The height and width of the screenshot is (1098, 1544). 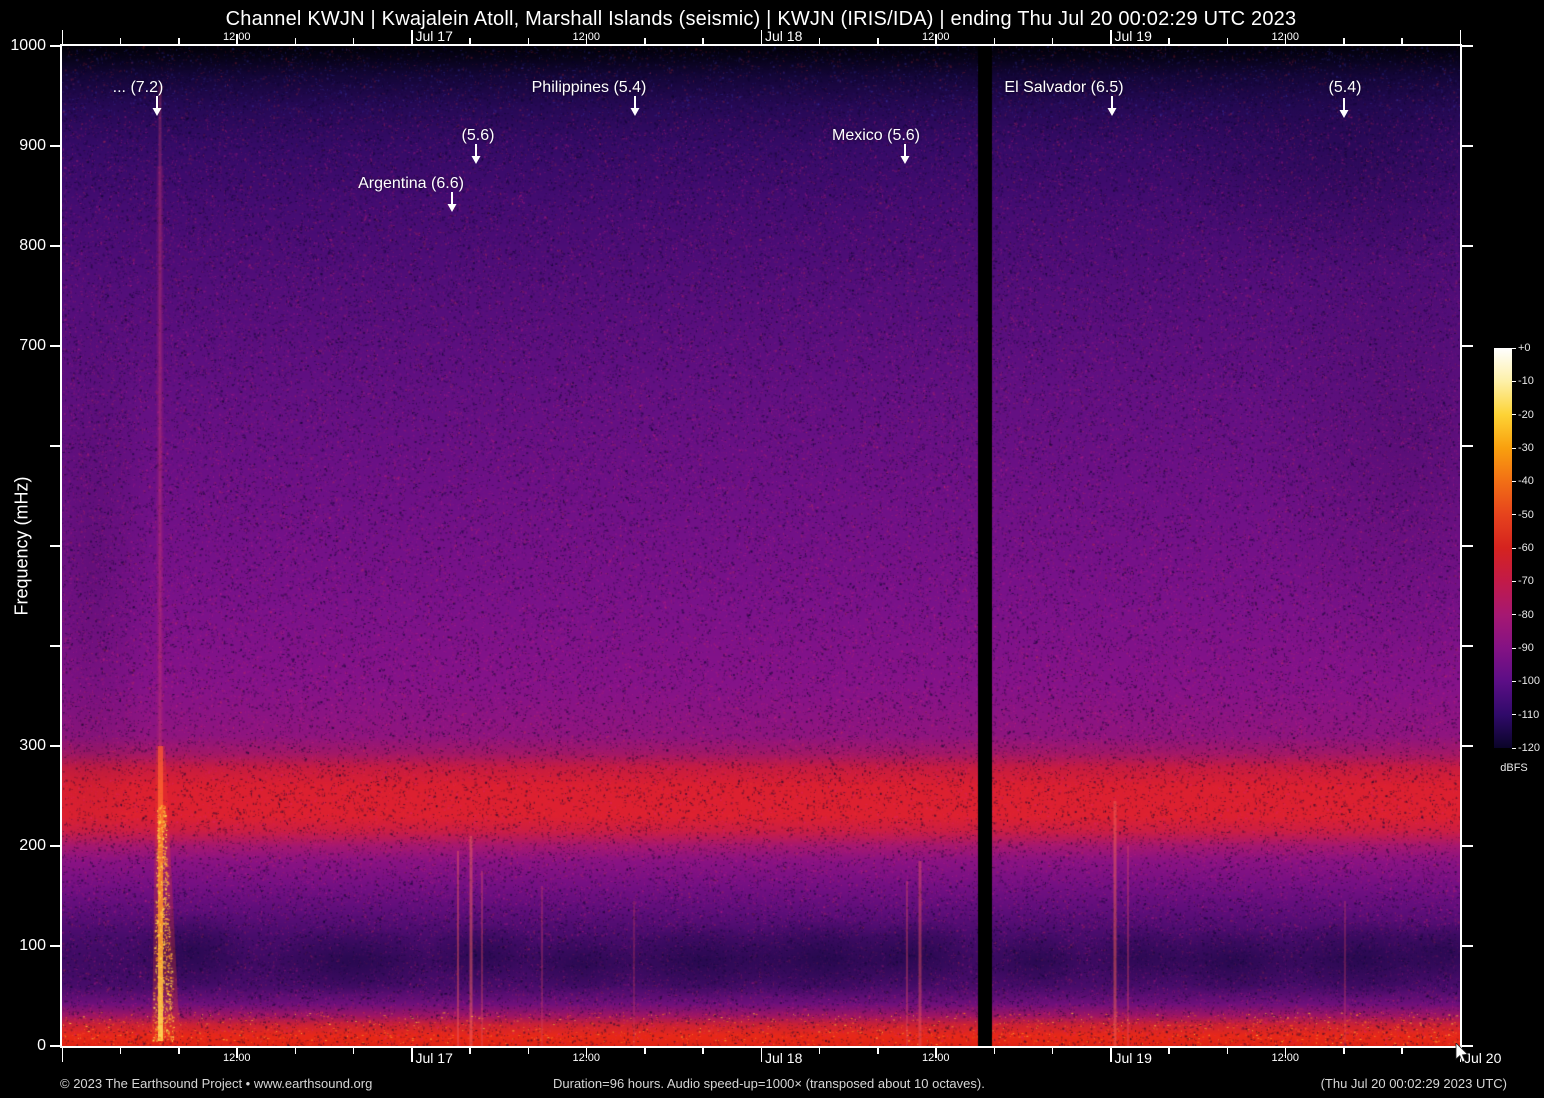 What do you see at coordinates (41, 1045) in the screenshot?
I see `y-tick-label: 0` at bounding box center [41, 1045].